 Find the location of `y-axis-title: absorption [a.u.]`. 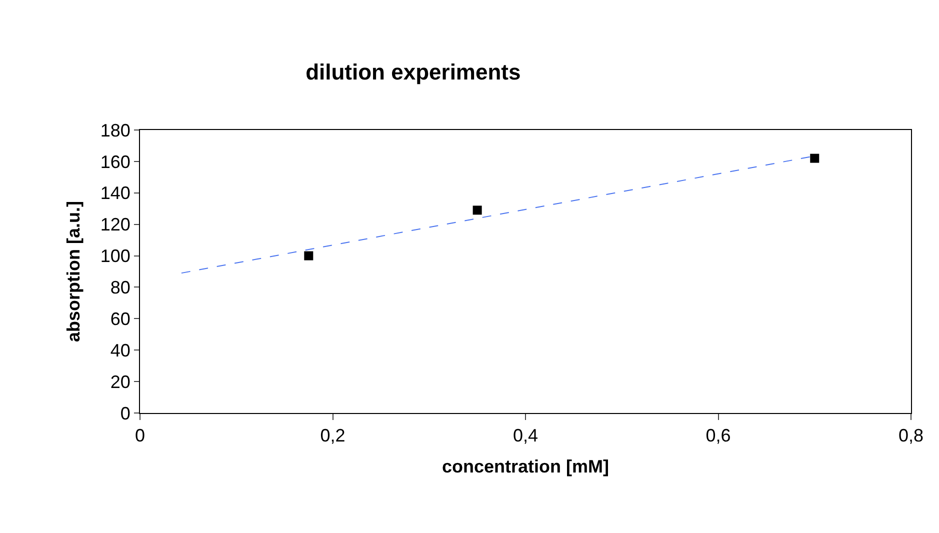

y-axis-title: absorption [a.u.] is located at coordinates (74, 271).